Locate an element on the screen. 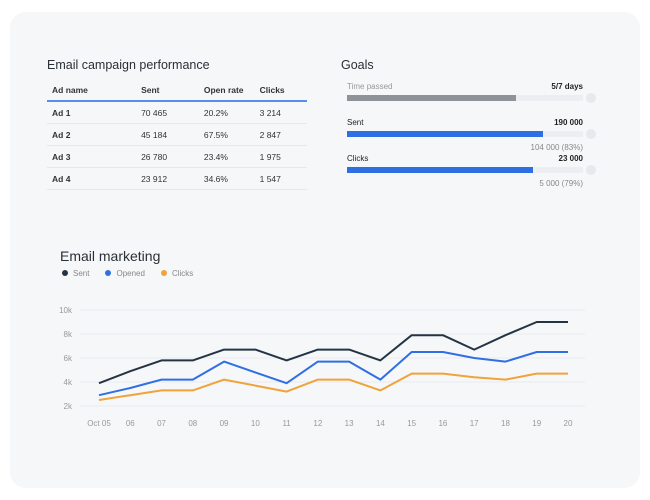 Image resolution: width=650 pixels, height=500 pixels. table-row: Ad 2 45 184 67.5% 2 847 is located at coordinates (177, 134).